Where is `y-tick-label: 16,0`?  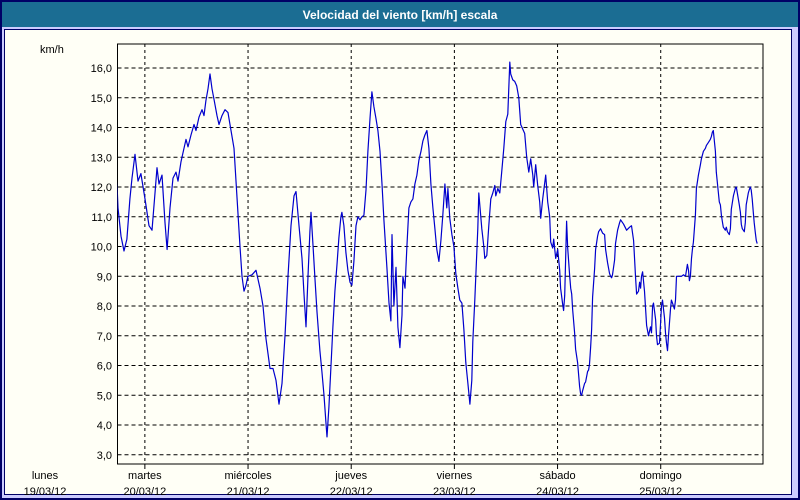 y-tick-label: 16,0 is located at coordinates (101, 69).